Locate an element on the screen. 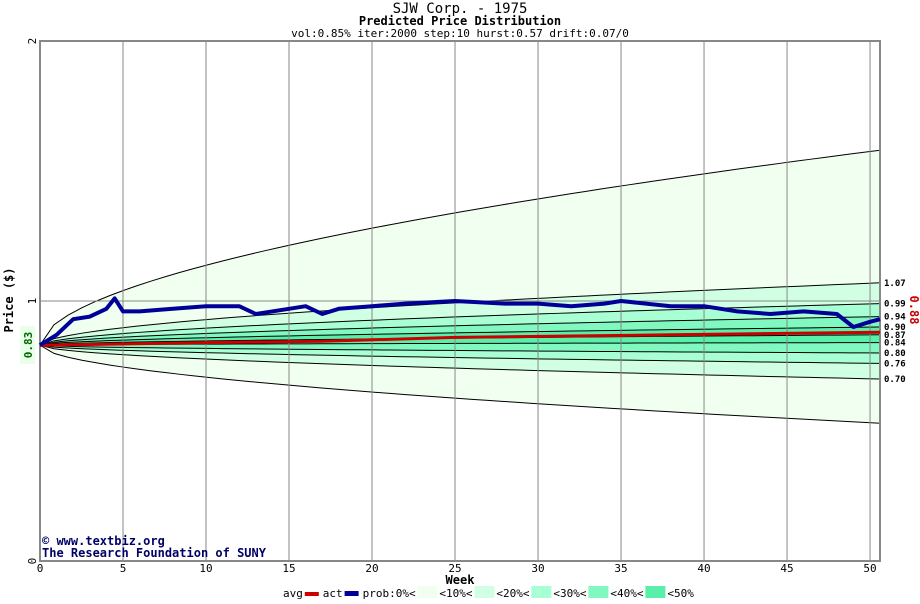 The width and height of the screenshot is (920, 604). x-tick-label: 25 is located at coordinates (454, 568).